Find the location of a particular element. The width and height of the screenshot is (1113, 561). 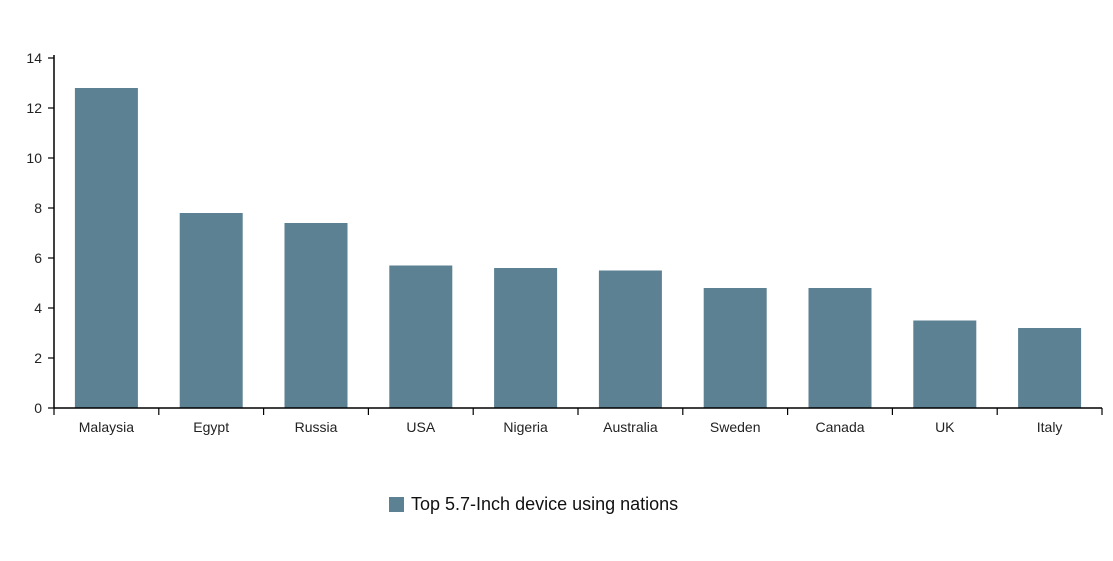

y-tick-label: 14 is located at coordinates (34, 58).